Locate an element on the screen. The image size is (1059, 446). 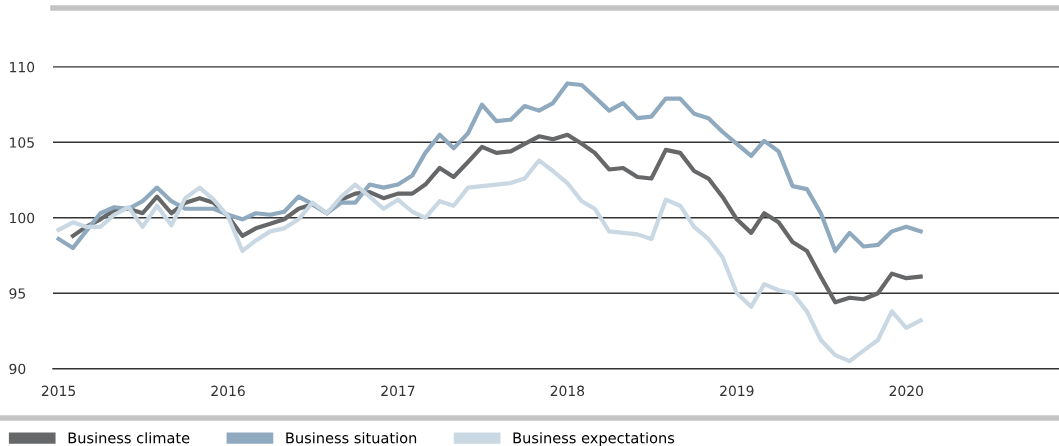
y-tick-label: 110 is located at coordinates (22, 67).